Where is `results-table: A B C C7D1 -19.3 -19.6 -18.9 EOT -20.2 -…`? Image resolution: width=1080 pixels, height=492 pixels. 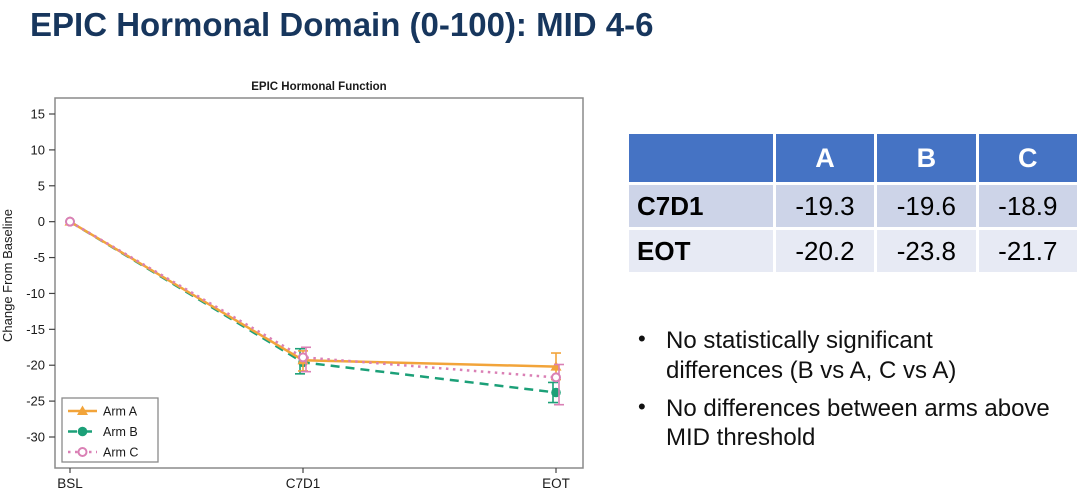 results-table: A B C C7D1 -19.3 -19.6 -18.9 EOT -20.2 -… is located at coordinates (853, 203).